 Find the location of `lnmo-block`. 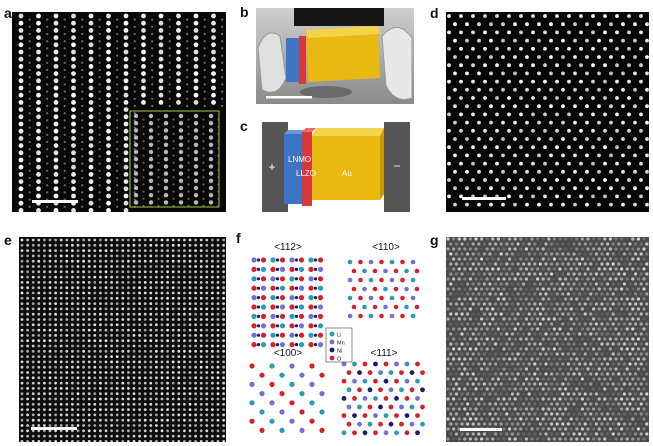

lnmo-block is located at coordinates (294, 169).